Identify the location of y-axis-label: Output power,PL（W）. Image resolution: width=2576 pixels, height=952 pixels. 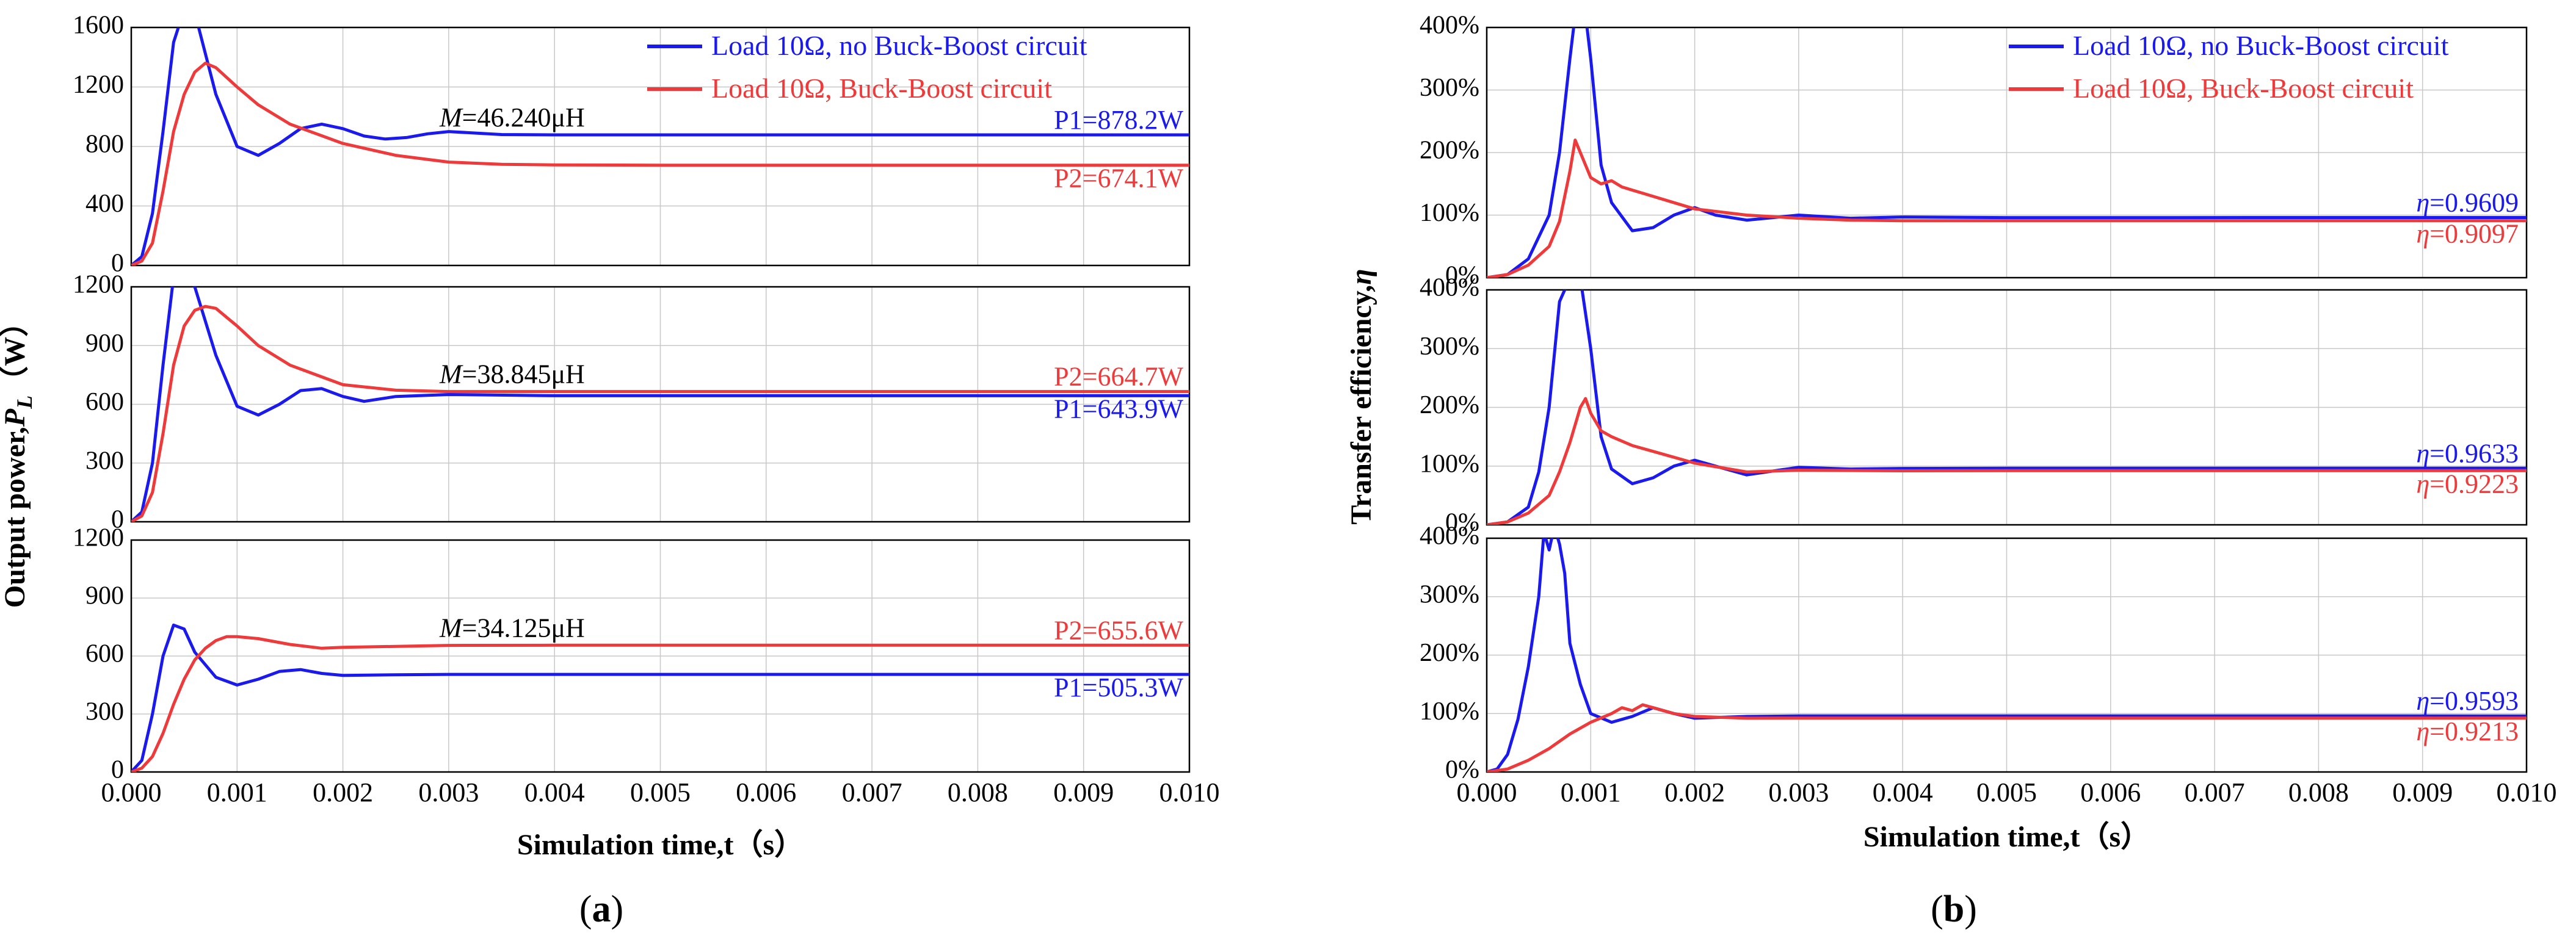
(18, 458).